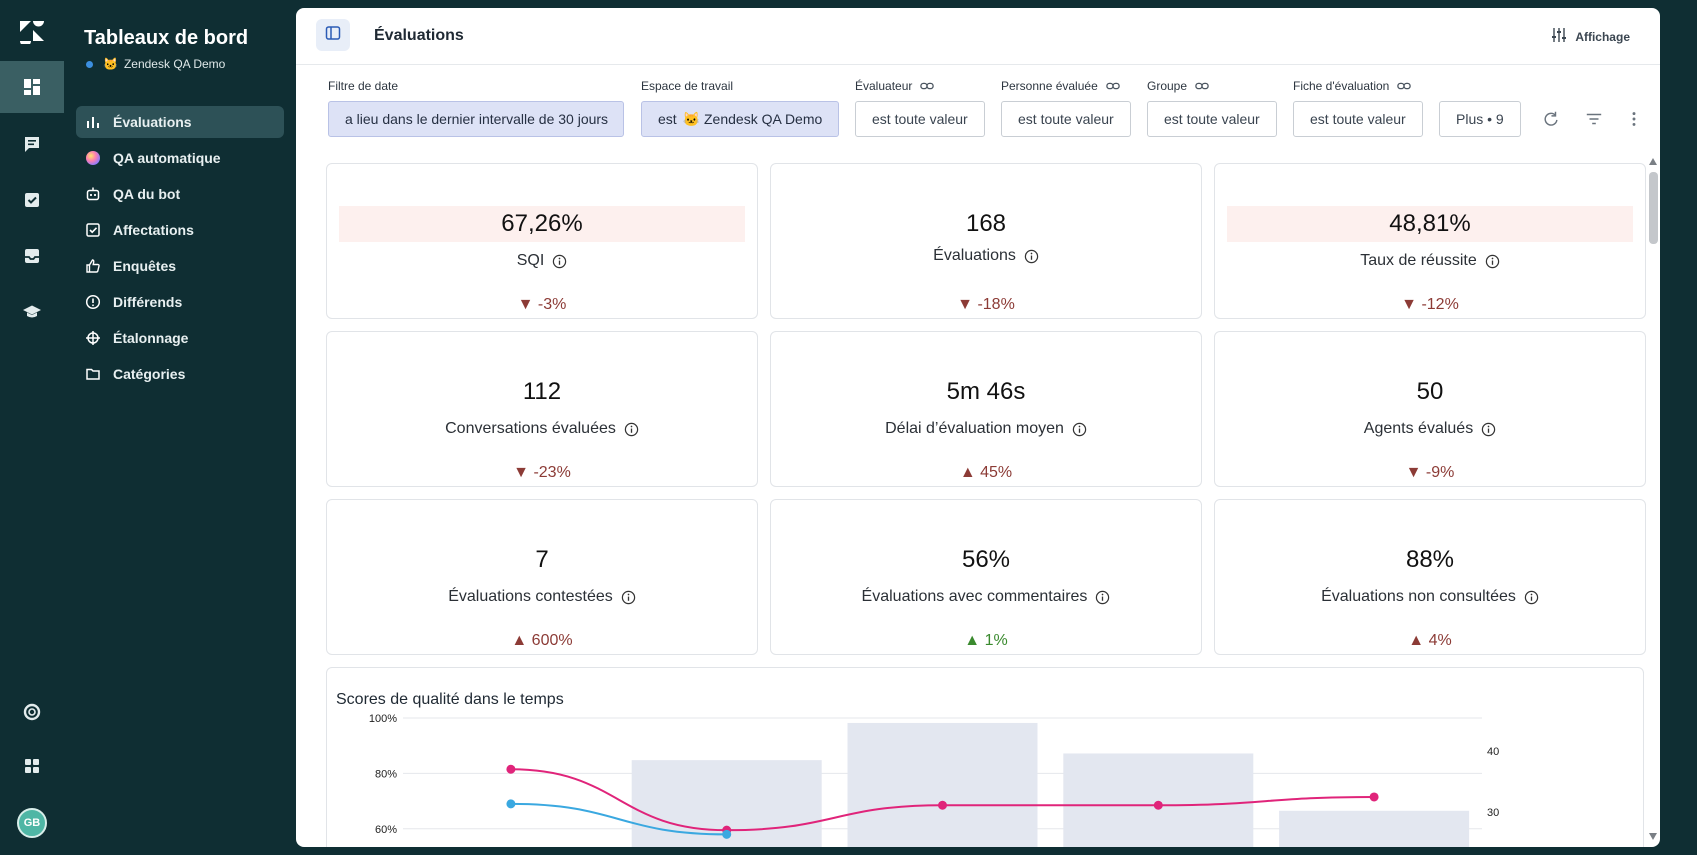  I want to click on sidebar-item-label: Différends, so click(148, 302).